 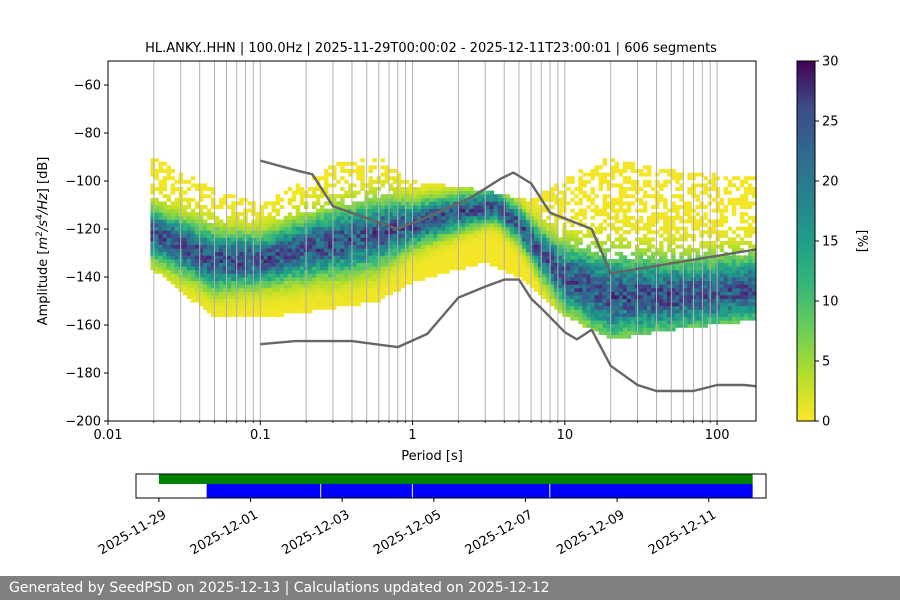 What do you see at coordinates (451, 486) in the screenshot?
I see `timeline-frame` at bounding box center [451, 486].